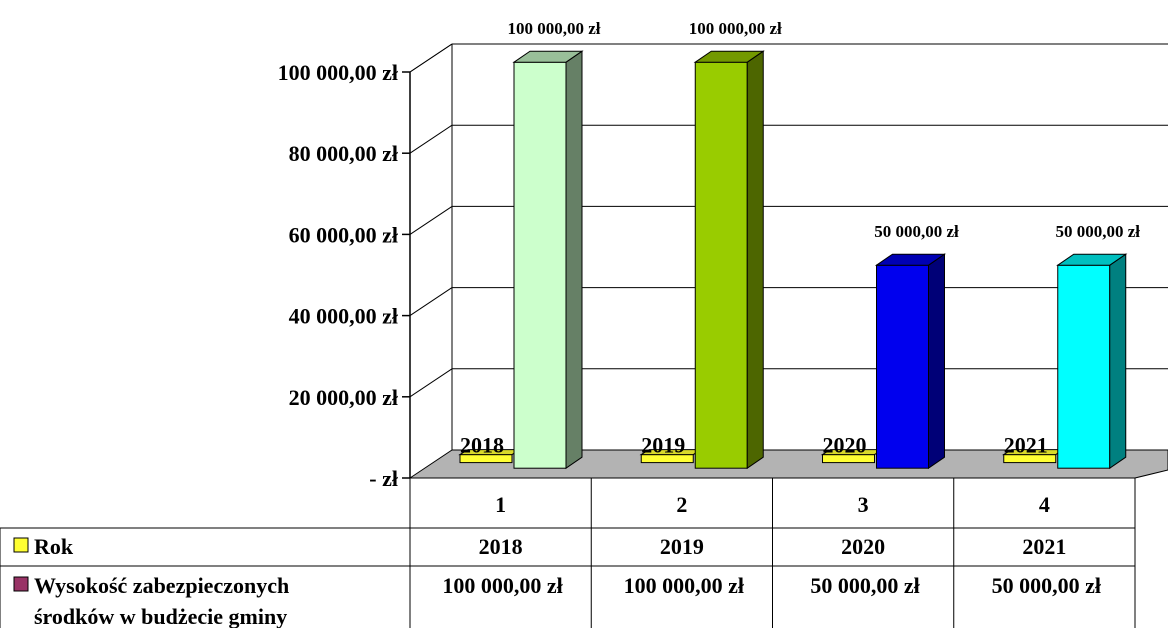  Describe the element at coordinates (1026, 445) in the screenshot. I see `data-label-rok: 2021` at that location.